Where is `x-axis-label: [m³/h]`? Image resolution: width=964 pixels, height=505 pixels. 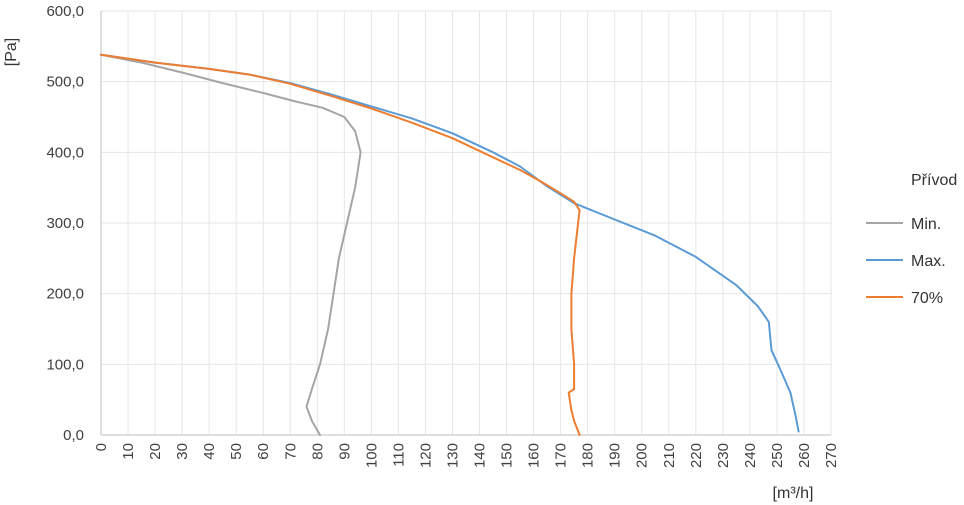
x-axis-label: [m³/h] is located at coordinates (793, 493).